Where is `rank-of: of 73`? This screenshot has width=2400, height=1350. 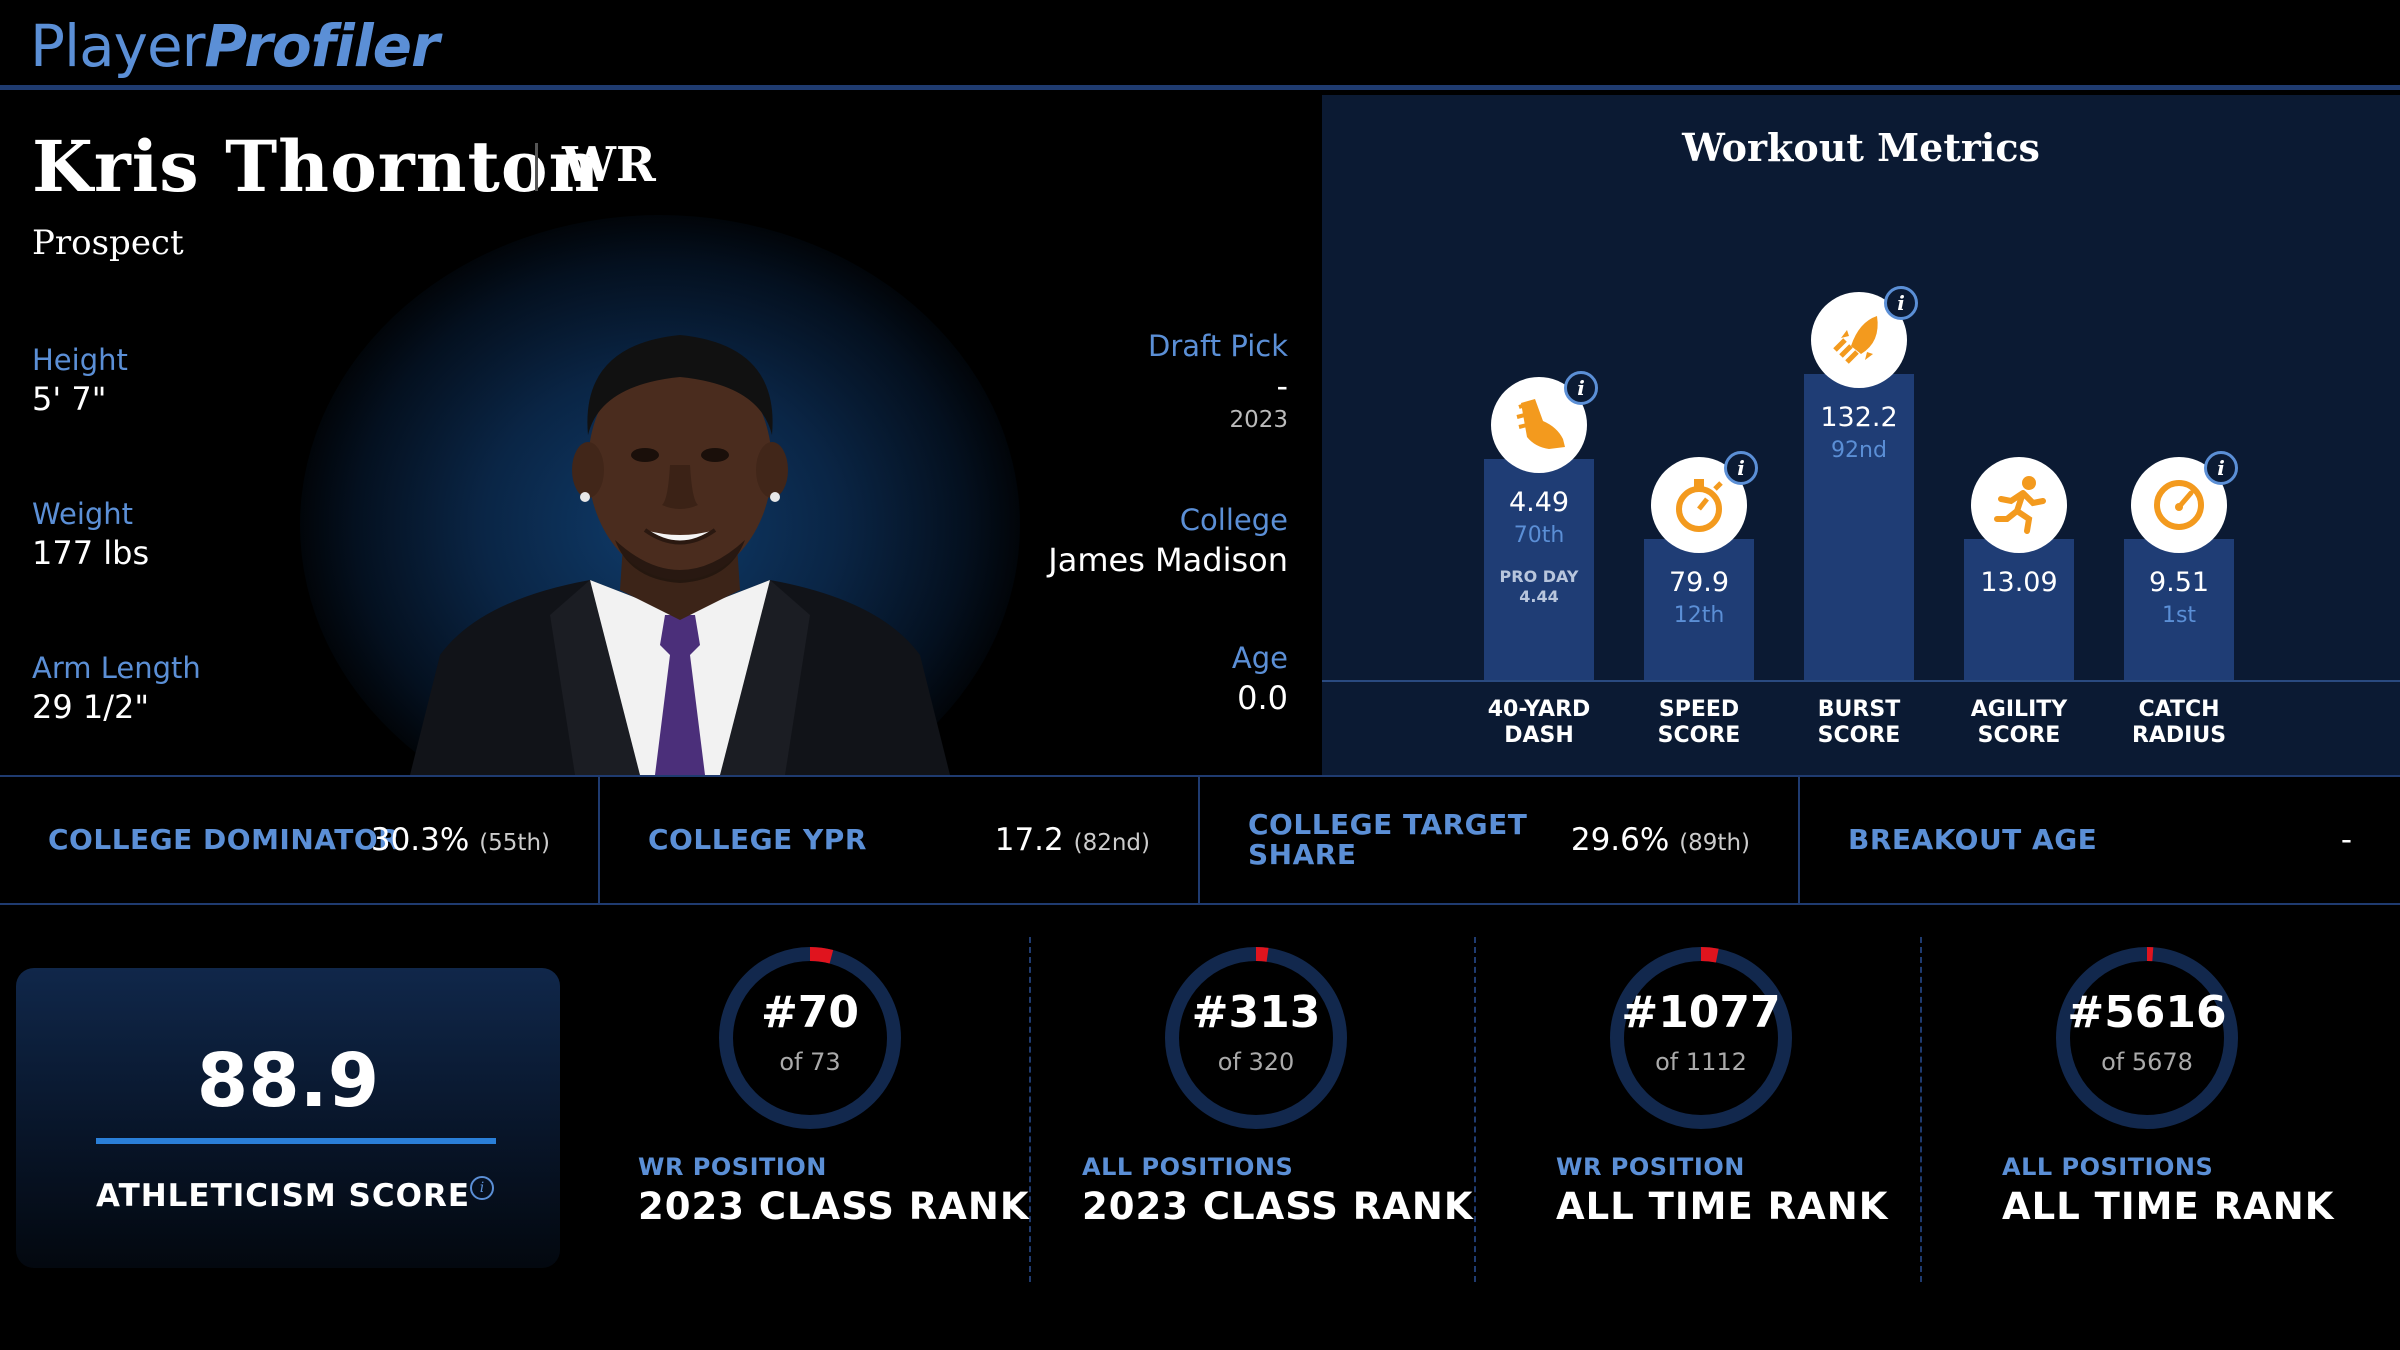
rank-of: of 73 is located at coordinates (810, 1062).